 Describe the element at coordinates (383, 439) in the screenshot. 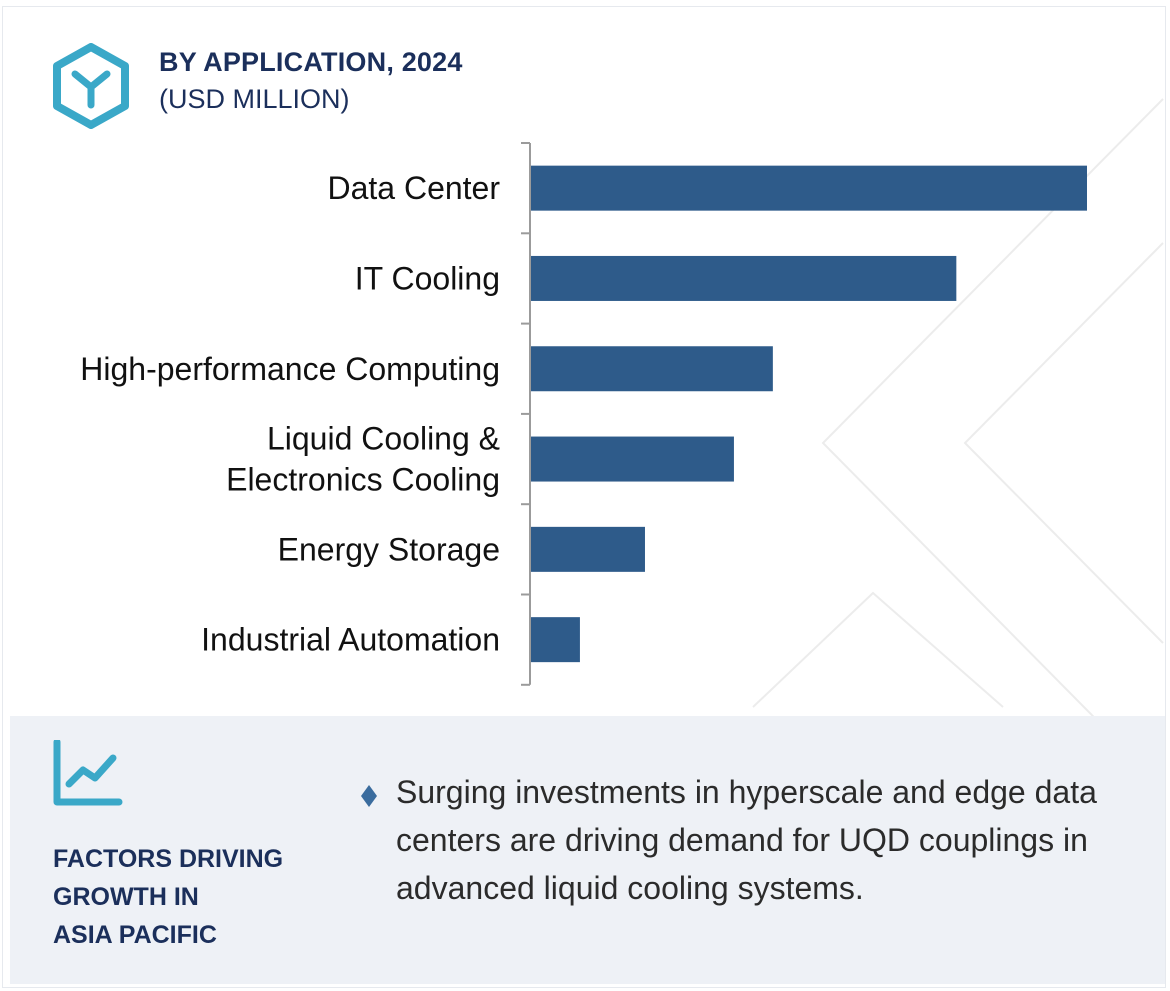

I see `category-label-line: Liquid Cooling &` at that location.